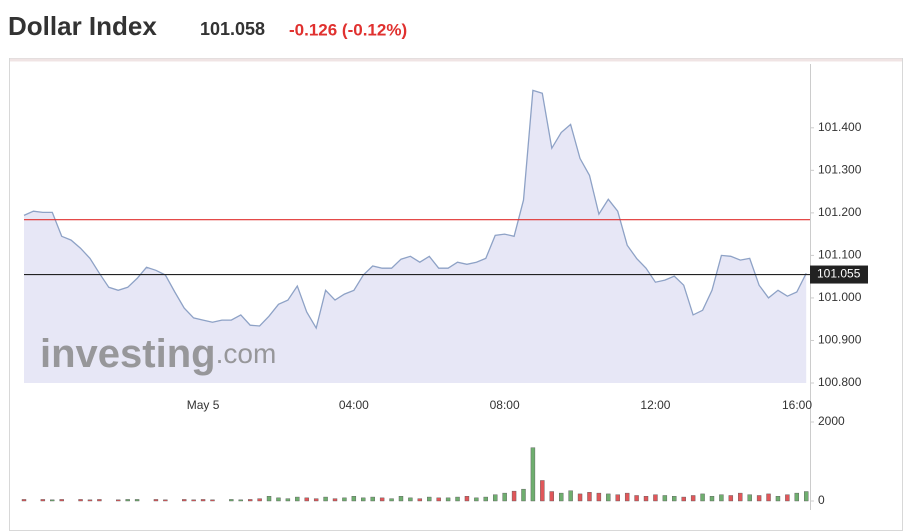  Describe the element at coordinates (840, 212) in the screenshot. I see `y-tick-label: 101.200` at that location.